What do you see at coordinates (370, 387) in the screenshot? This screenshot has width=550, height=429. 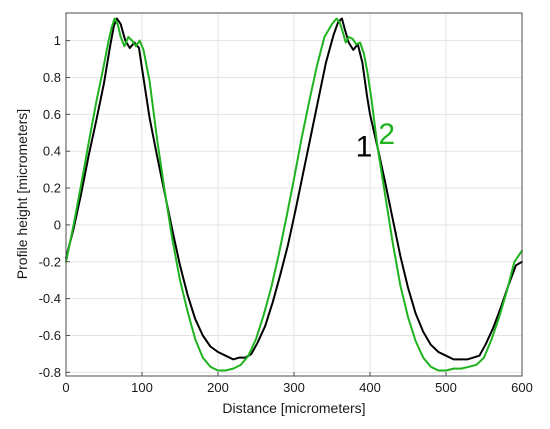 I see `x-tick-label: 400` at bounding box center [370, 387].